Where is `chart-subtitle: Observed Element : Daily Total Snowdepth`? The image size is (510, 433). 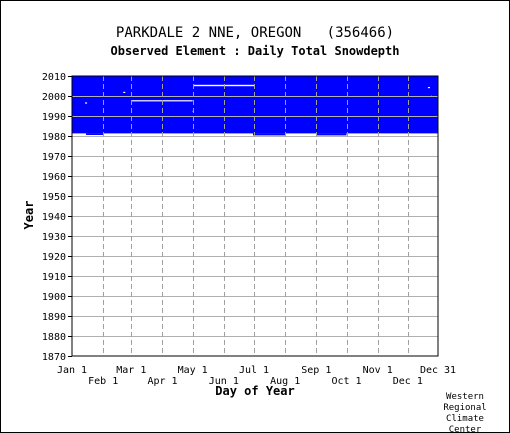 chart-subtitle: Observed Element : Daily Total Snowdepth is located at coordinates (255, 51).